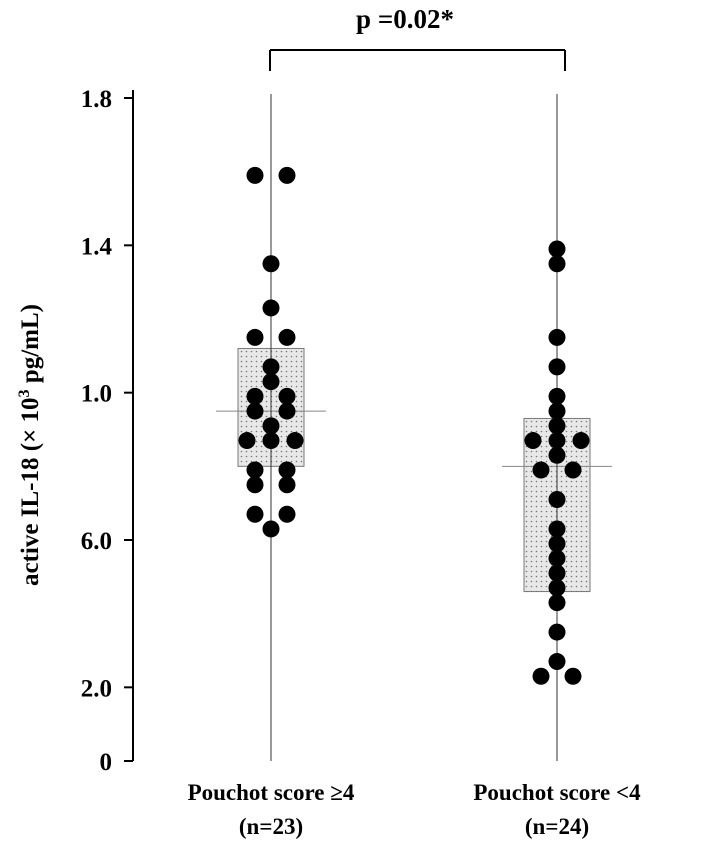  I want to click on y-tick-label: 0, so click(106, 762).